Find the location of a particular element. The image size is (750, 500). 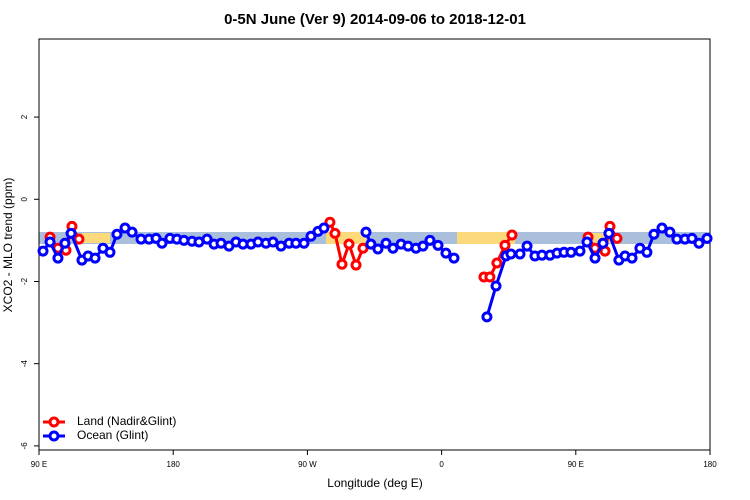

legend-label: Ocean (Glint) is located at coordinates (112, 435).